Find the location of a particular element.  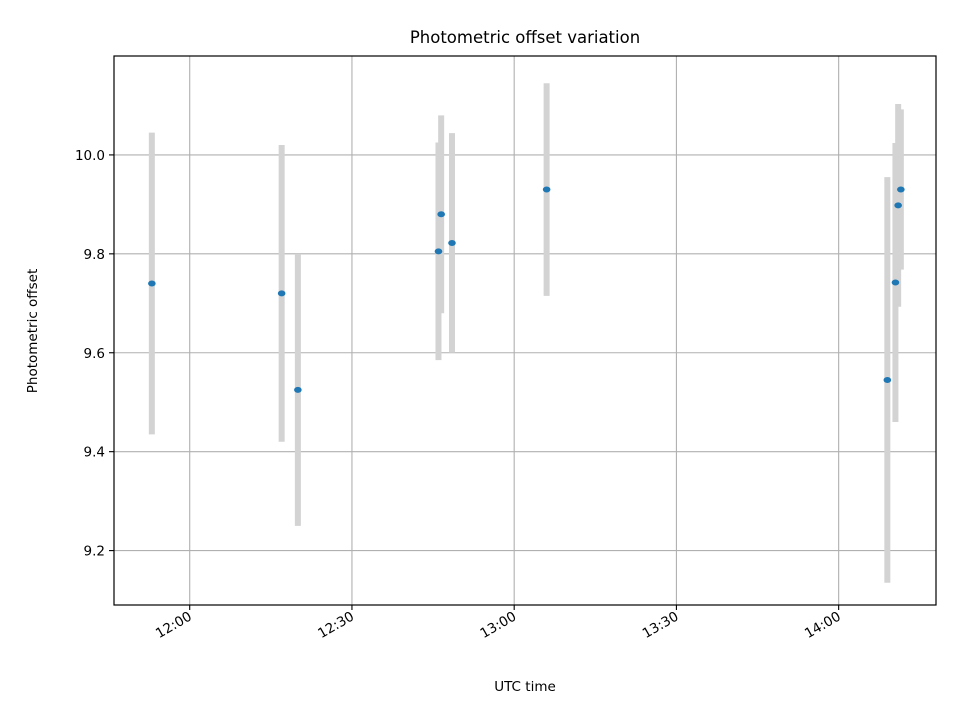

y-axis-label: Photometric offset is located at coordinates (33, 331).